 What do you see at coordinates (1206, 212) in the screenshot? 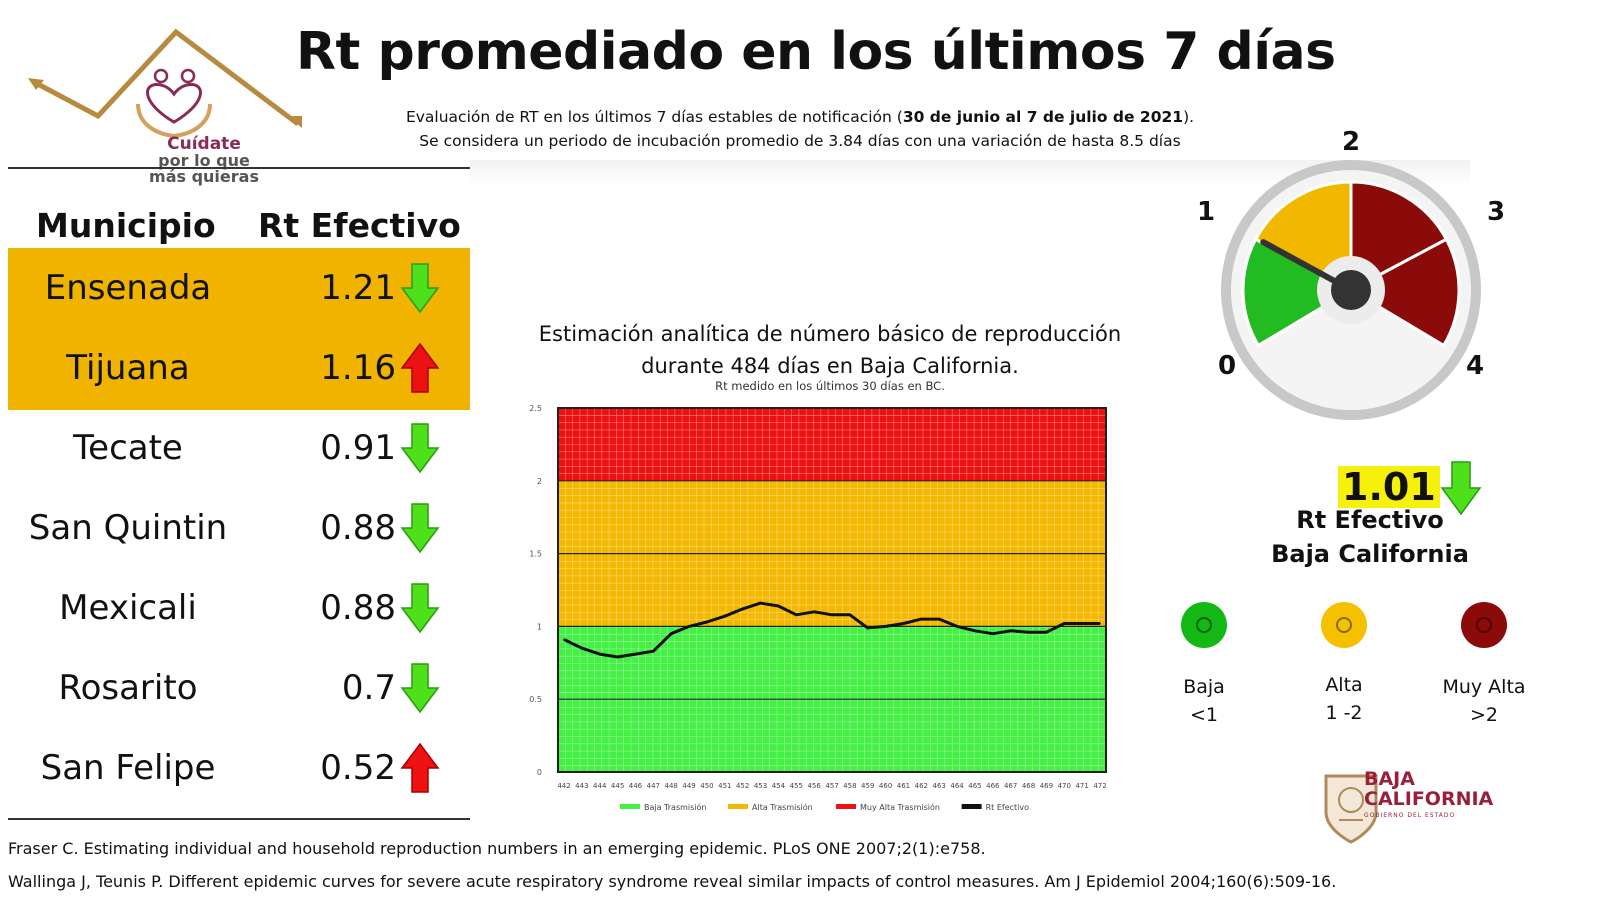
I see `gauge-label-1: 1` at bounding box center [1206, 212].